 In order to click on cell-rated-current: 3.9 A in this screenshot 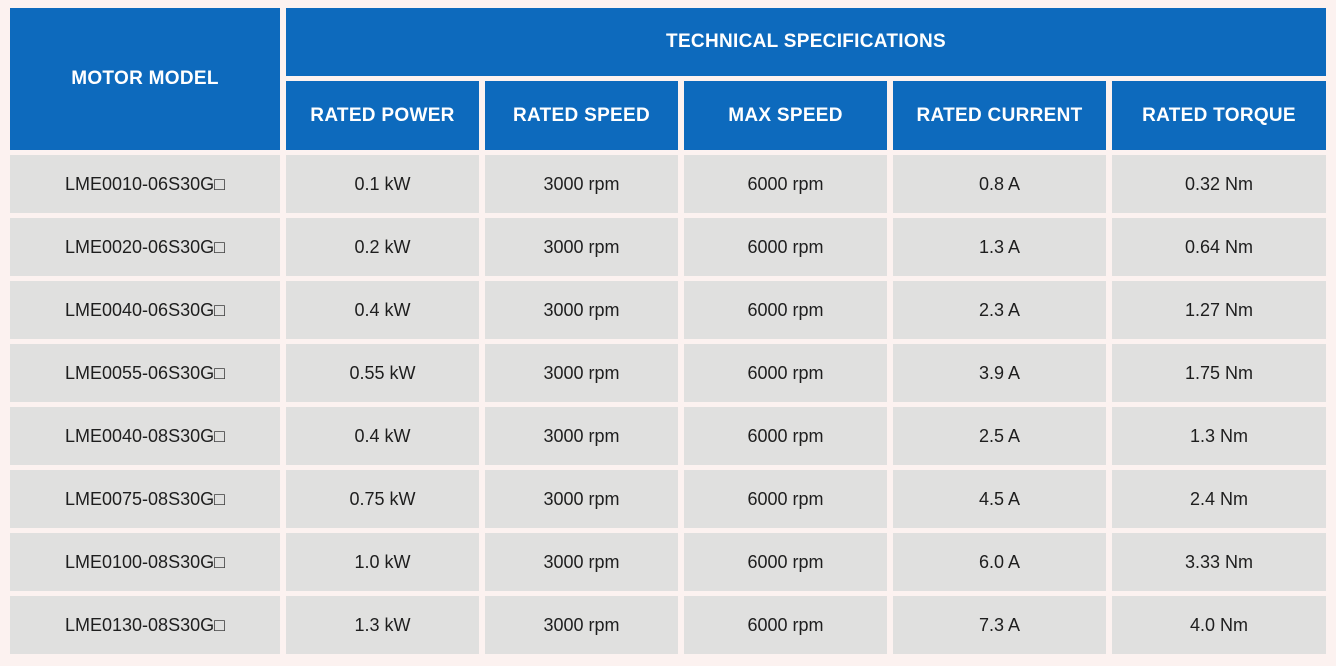, I will do `click(999, 373)`.